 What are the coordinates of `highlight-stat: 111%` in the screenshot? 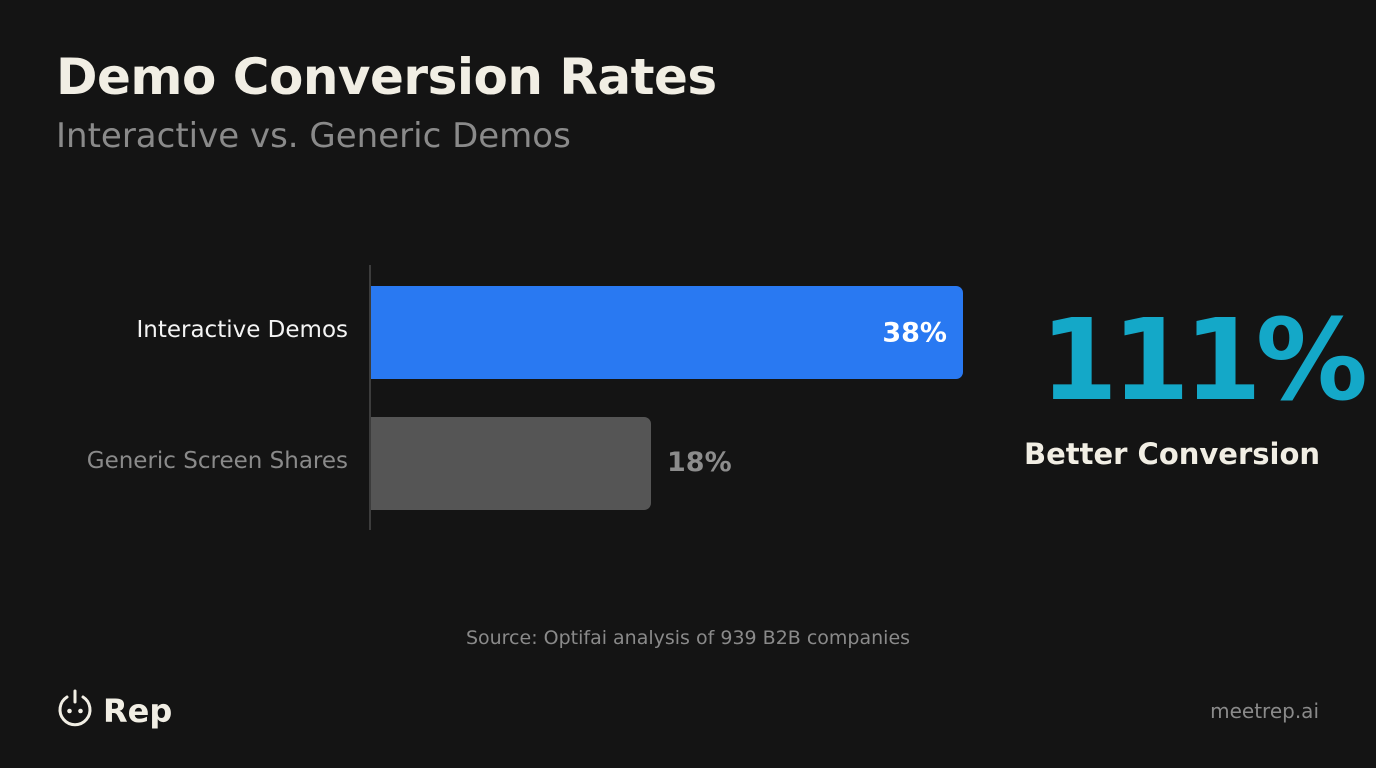 It's located at (1204, 361).